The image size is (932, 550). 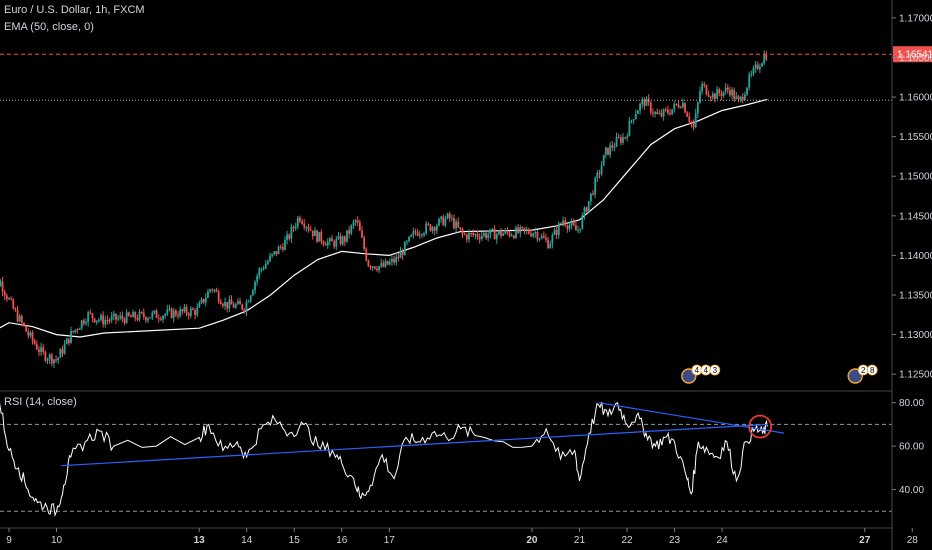 What do you see at coordinates (915, 58) in the screenshot?
I see `price-tick-label: 1.16500` at bounding box center [915, 58].